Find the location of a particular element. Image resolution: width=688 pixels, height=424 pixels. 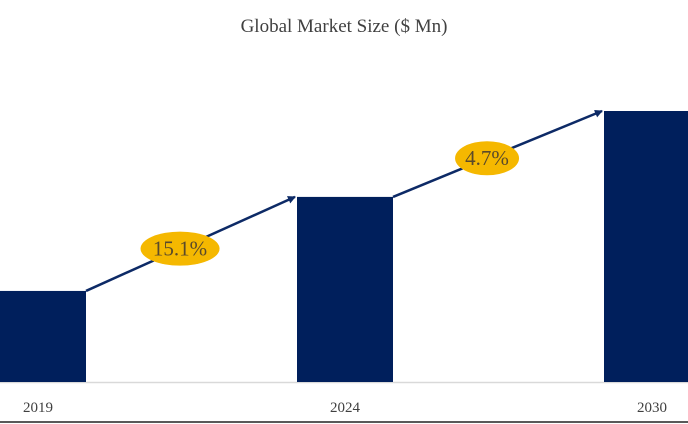

chart-title: Global Market Size ($ Mn) is located at coordinates (344, 26).